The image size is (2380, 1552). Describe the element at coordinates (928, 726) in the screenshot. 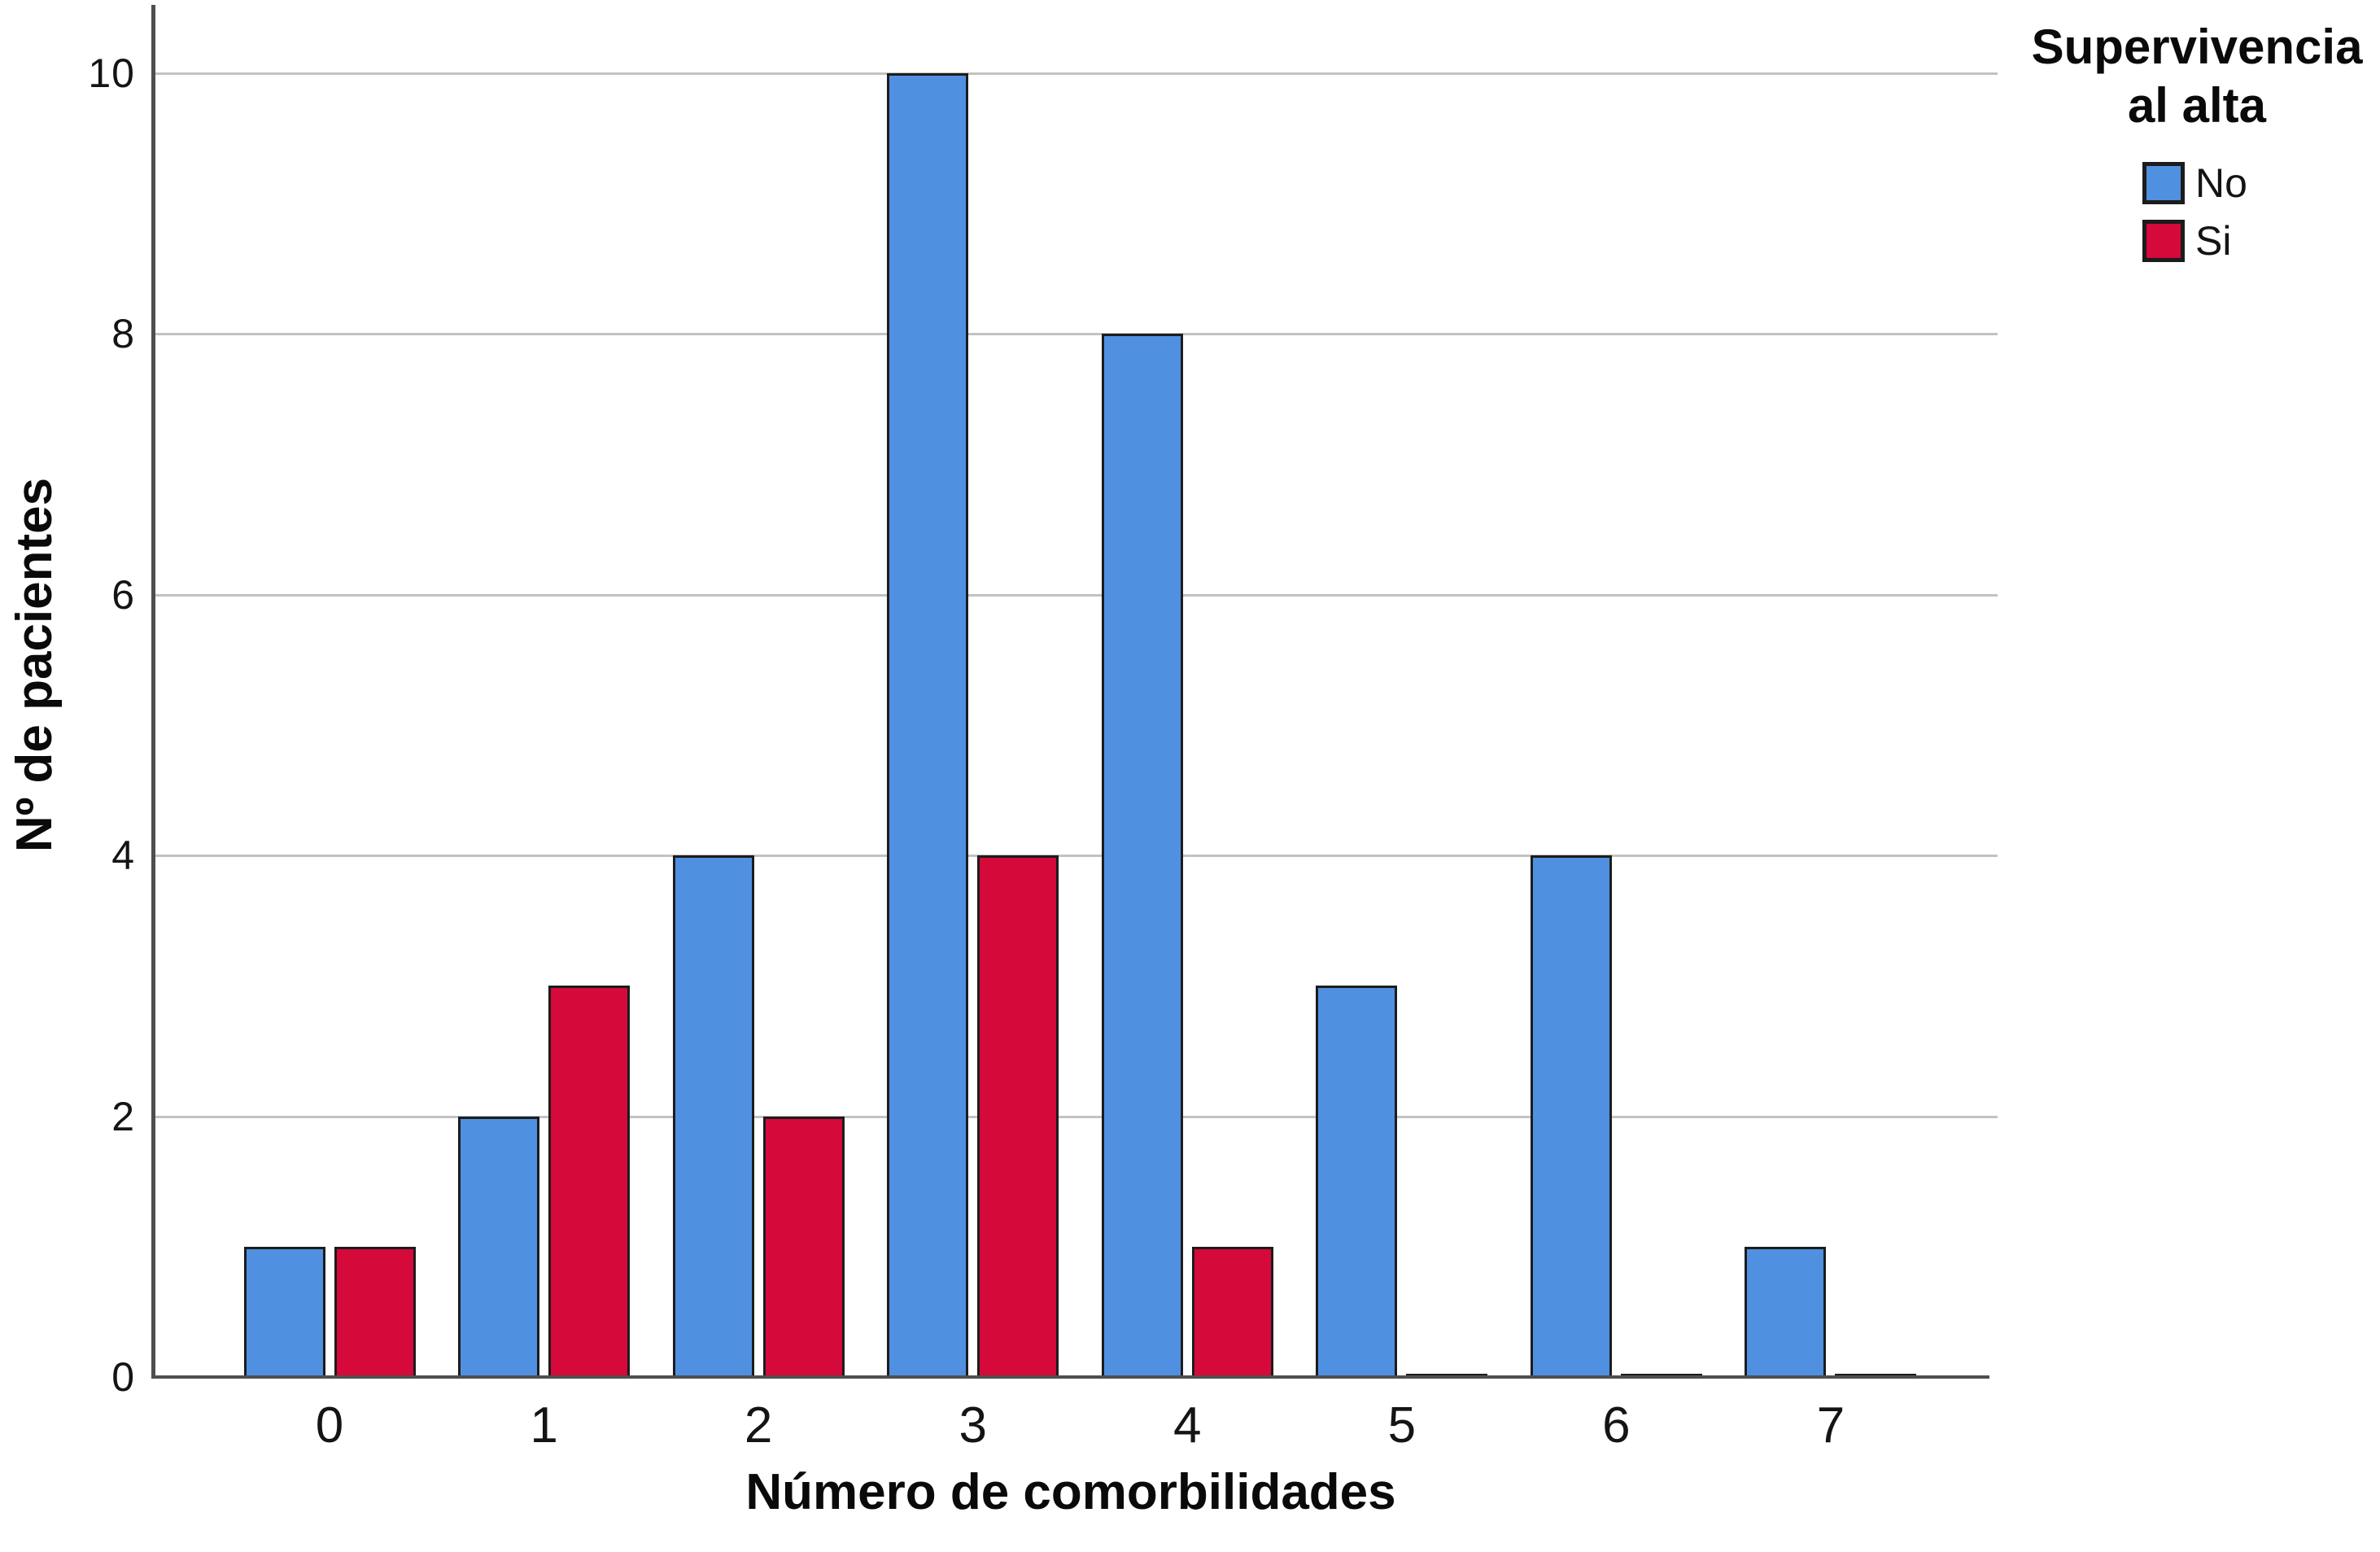

I see `bar-no-x3` at that location.